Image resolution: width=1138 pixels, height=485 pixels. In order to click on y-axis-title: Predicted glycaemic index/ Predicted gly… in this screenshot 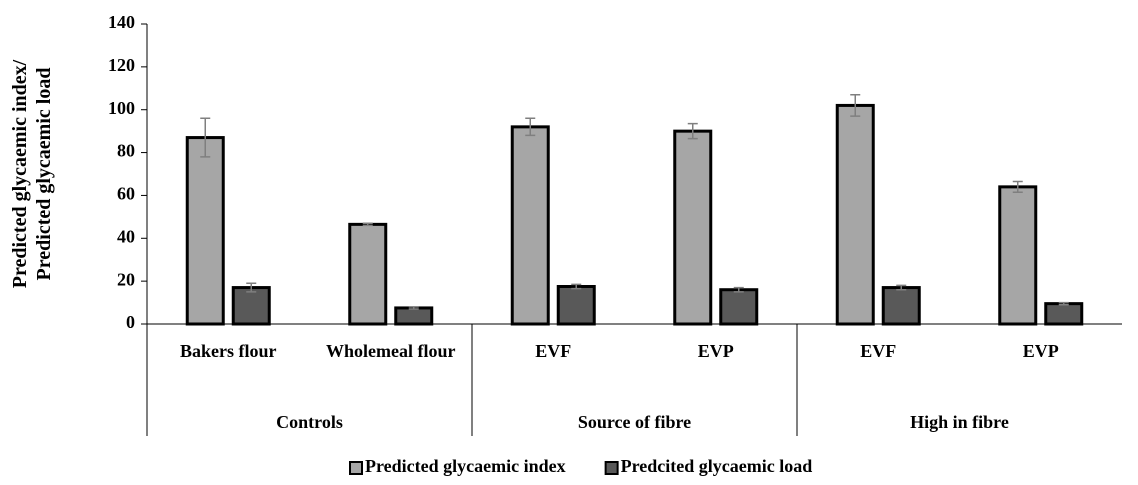, I will do `click(32, 174)`.